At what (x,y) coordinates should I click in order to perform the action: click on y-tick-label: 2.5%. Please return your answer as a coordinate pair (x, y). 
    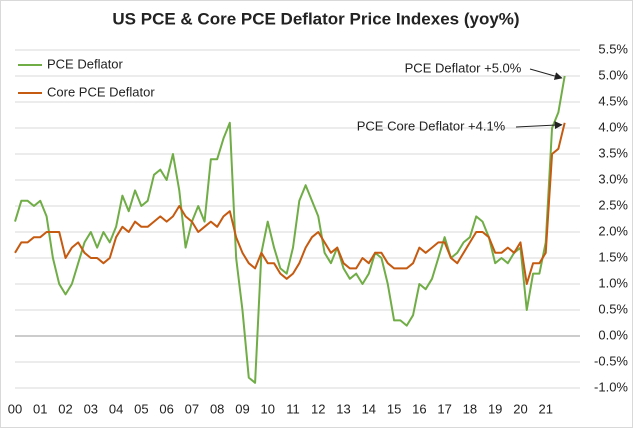
    Looking at the image, I should click on (613, 204).